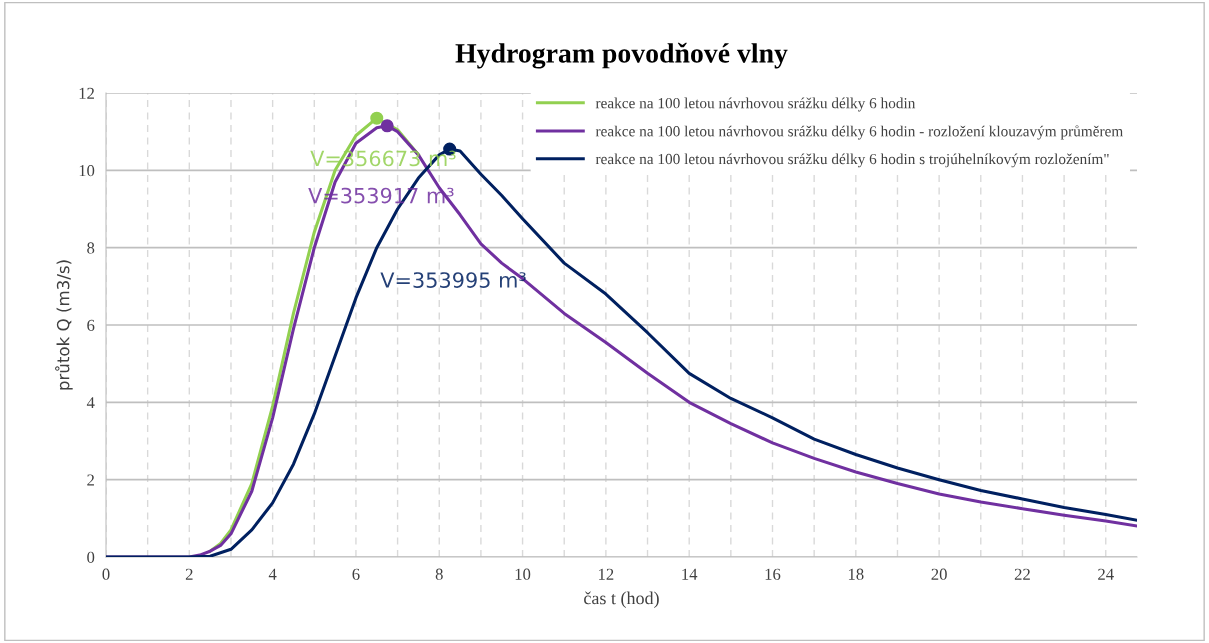 This screenshot has width=1209, height=643. I want to click on y-tick-label: 12, so click(86, 93).